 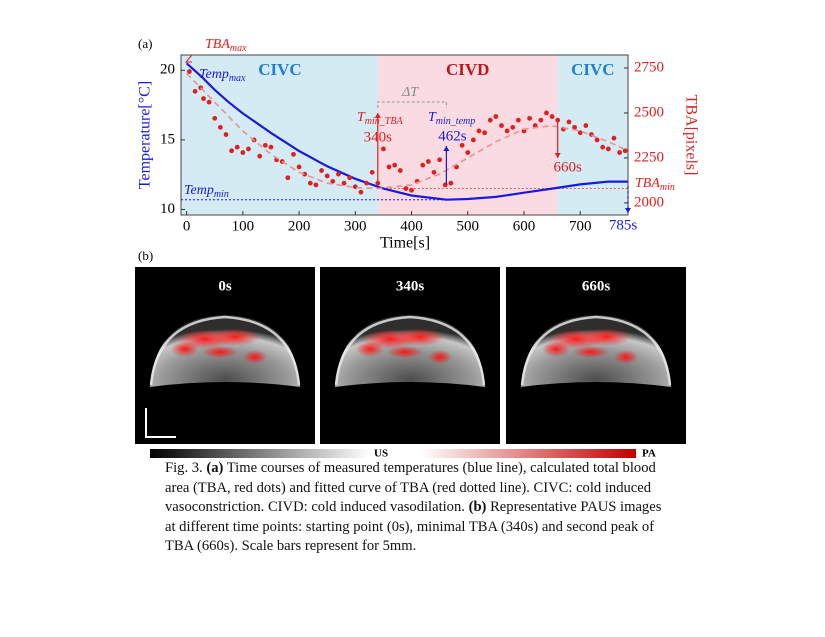 I want to click on annotation-text: T, so click(x=361, y=117).